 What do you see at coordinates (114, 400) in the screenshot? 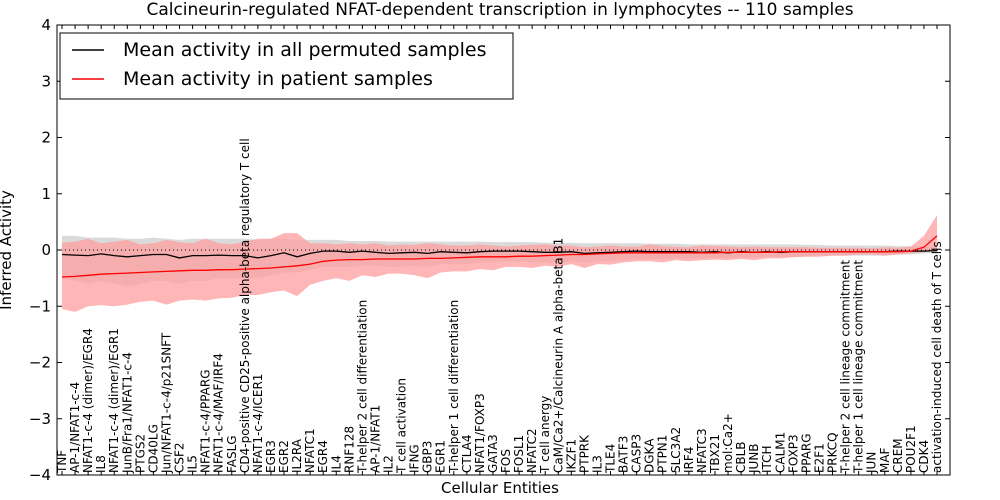
I see `x-tick-label: NFAT1-c-4 (dimer)/EGR1` at bounding box center [114, 400].